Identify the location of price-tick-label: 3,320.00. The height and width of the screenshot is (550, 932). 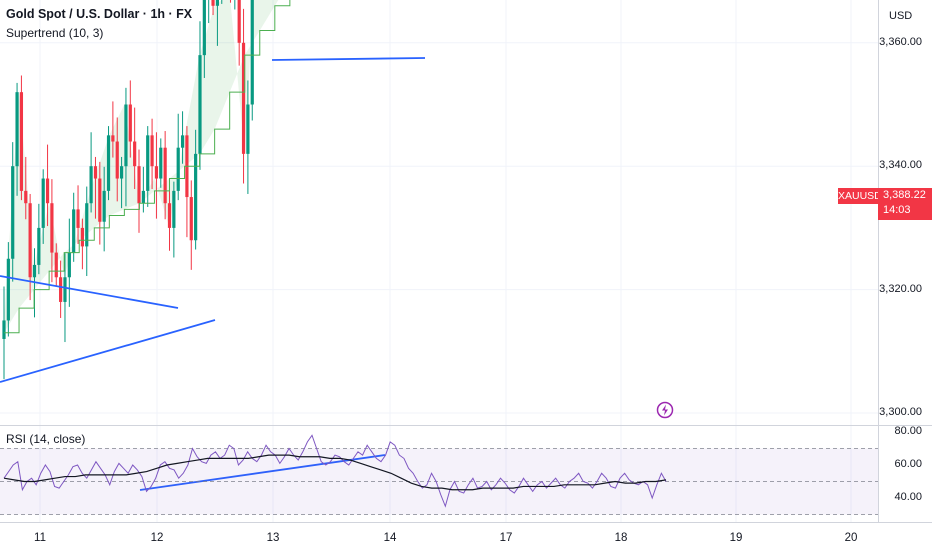
(900, 288).